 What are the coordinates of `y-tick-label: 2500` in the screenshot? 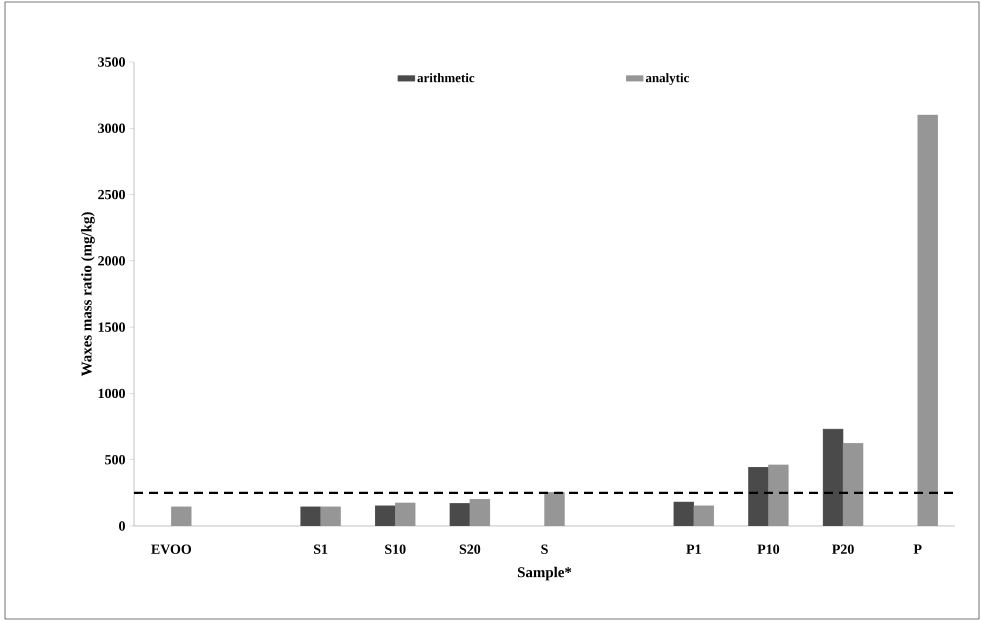 It's located at (111, 195).